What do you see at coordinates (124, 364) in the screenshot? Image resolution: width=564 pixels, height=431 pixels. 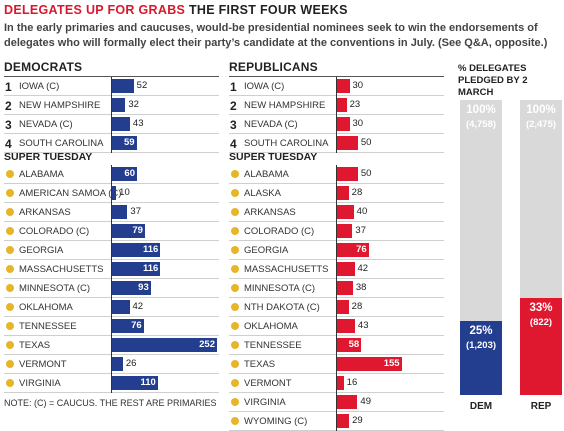 I see `bar: 26` at bounding box center [124, 364].